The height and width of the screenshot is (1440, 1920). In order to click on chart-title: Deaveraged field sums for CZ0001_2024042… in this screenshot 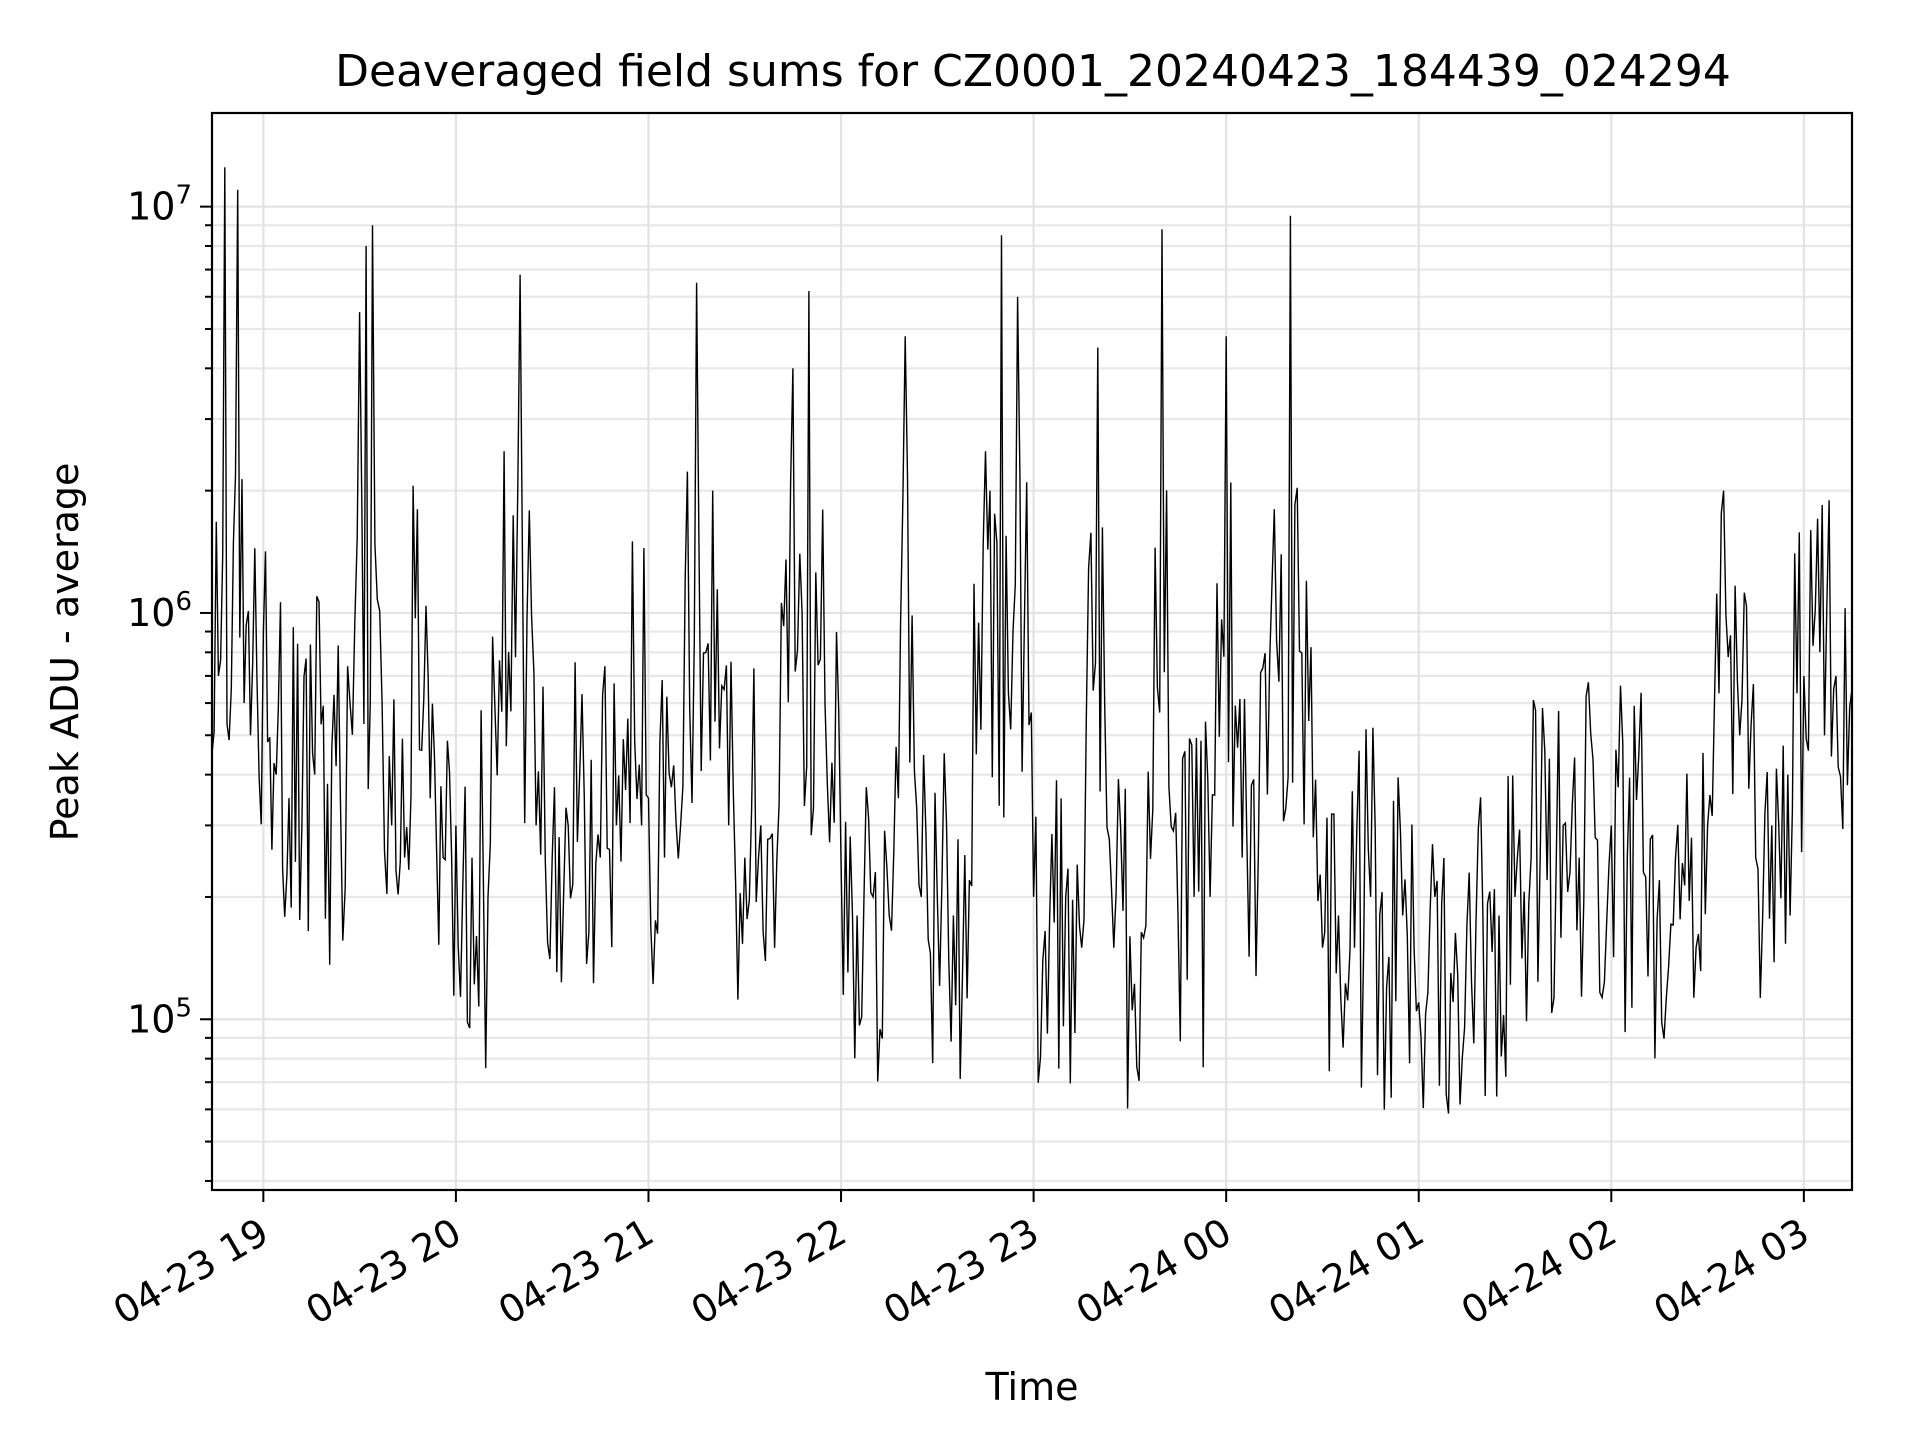, I will do `click(1033, 71)`.